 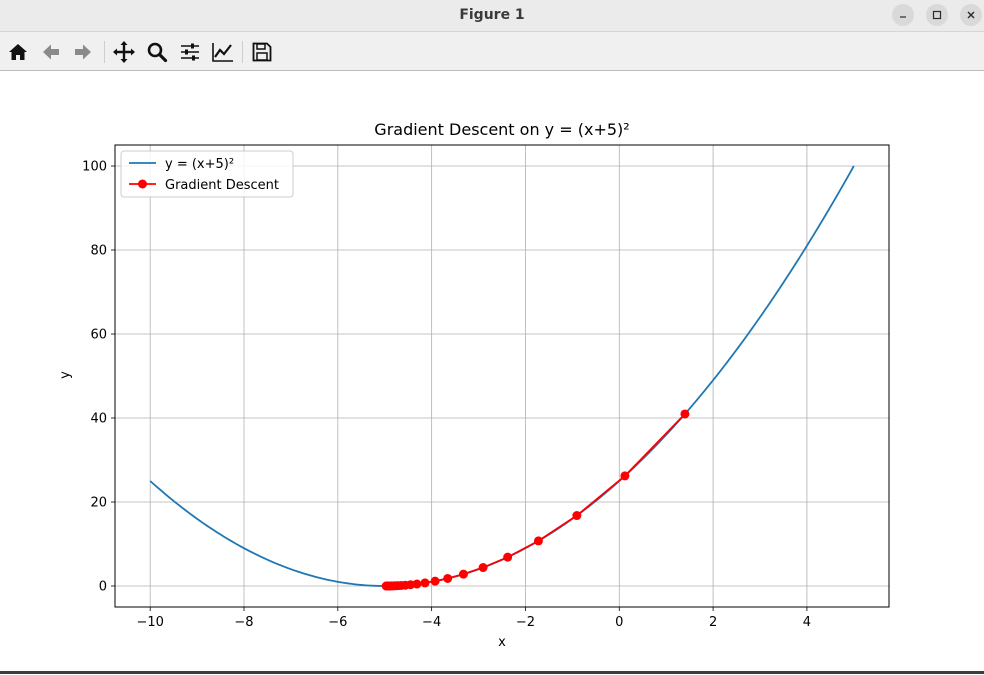 What do you see at coordinates (243, 622) in the screenshot?
I see `x-tick-label: −8` at bounding box center [243, 622].